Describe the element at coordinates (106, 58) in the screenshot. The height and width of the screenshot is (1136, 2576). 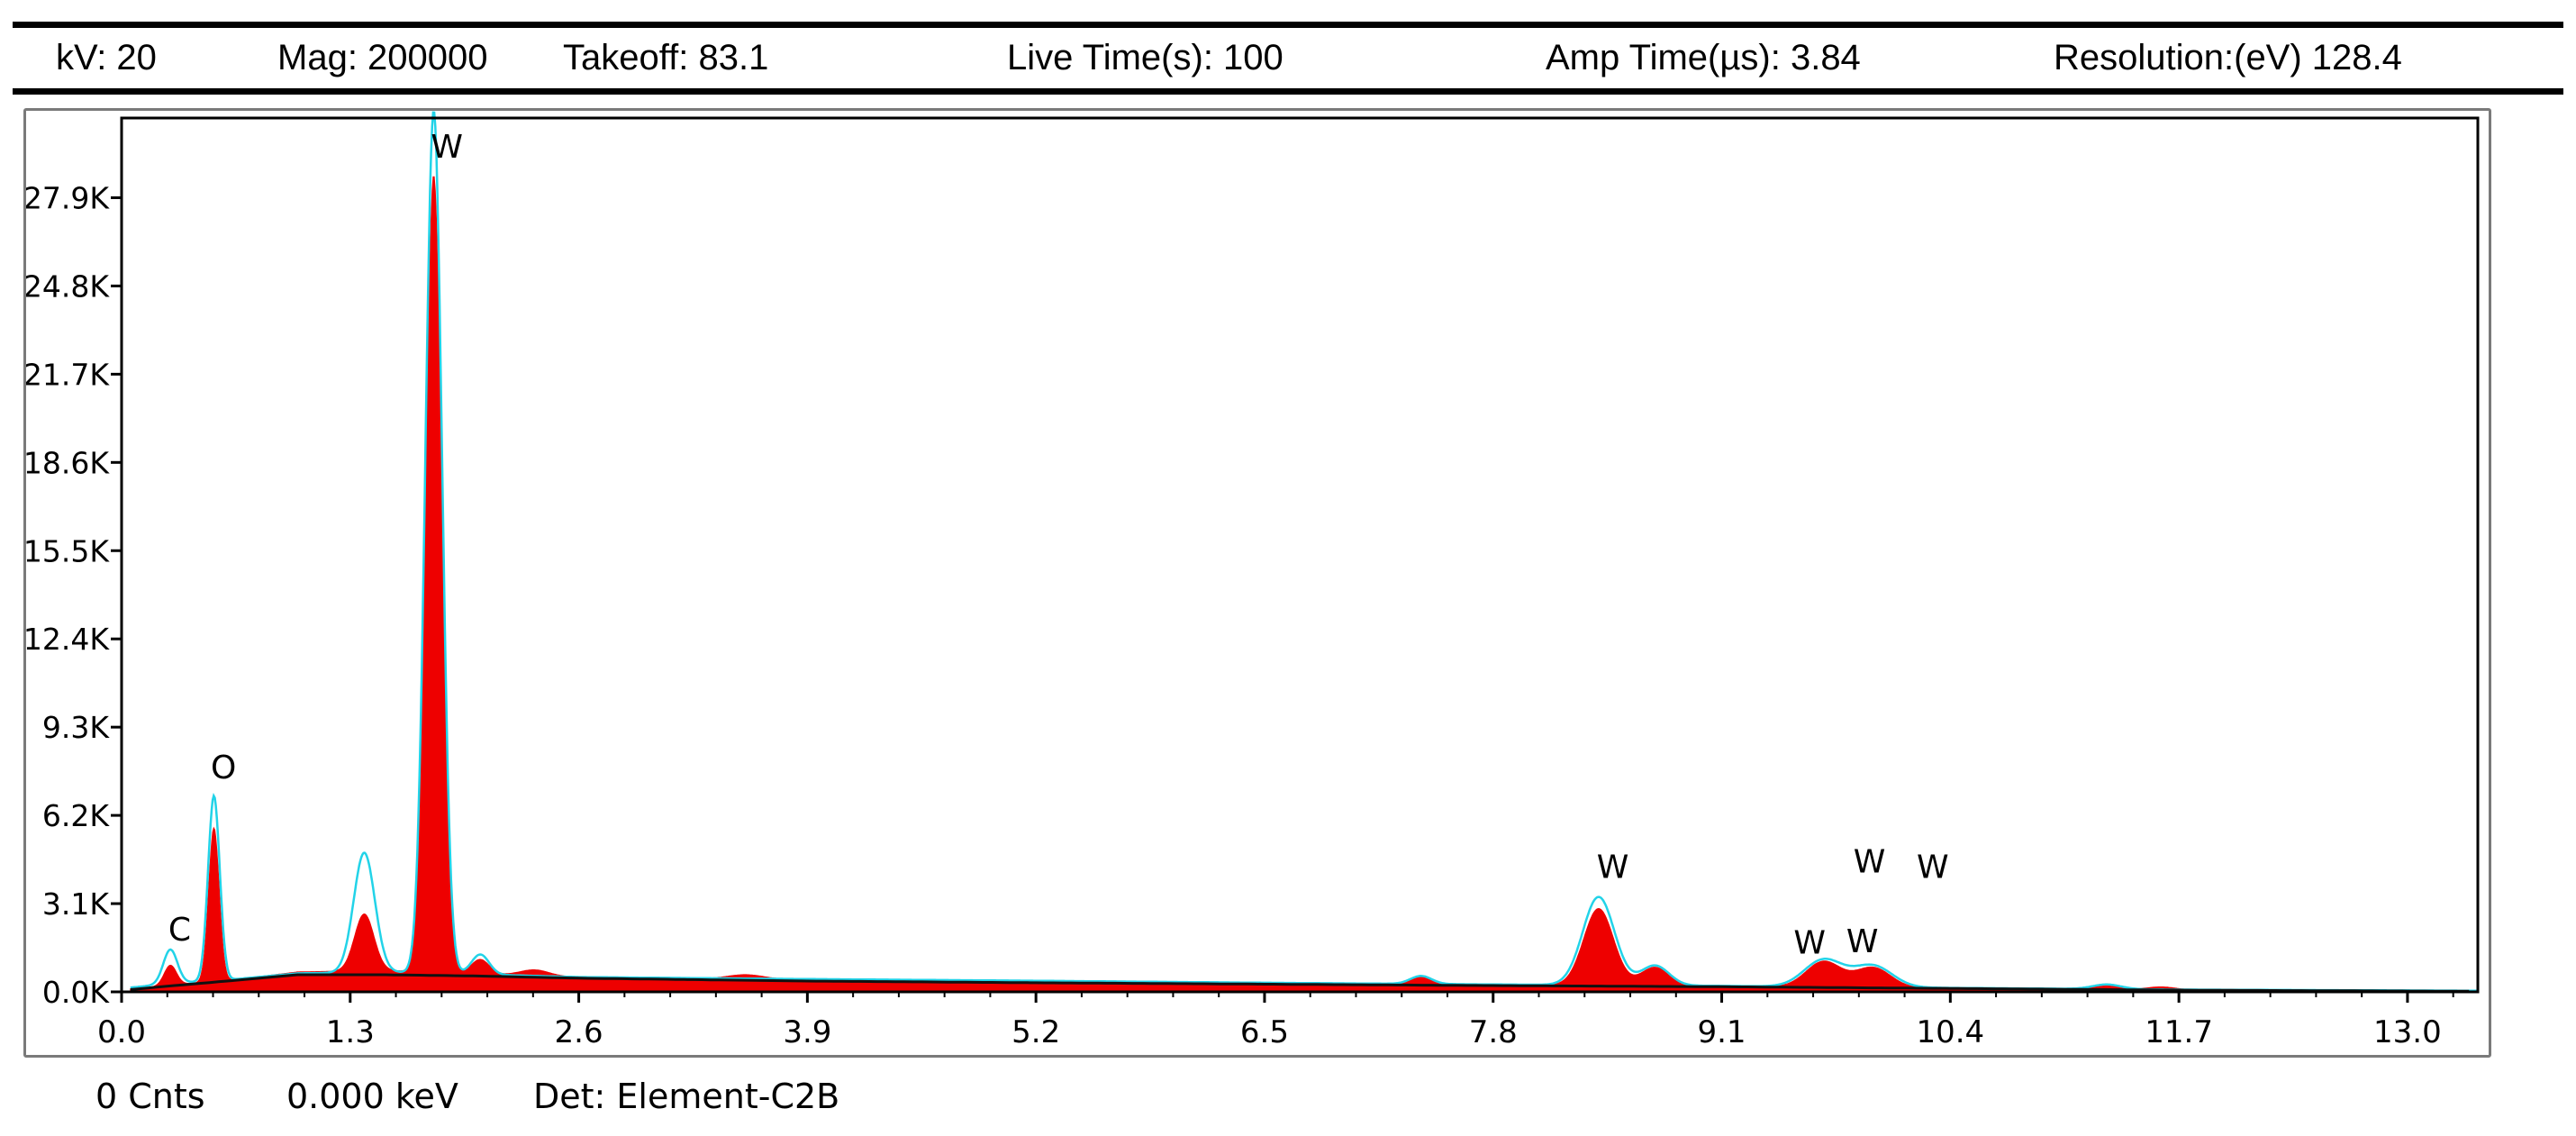
I see `header-kv: kV: 20` at that location.